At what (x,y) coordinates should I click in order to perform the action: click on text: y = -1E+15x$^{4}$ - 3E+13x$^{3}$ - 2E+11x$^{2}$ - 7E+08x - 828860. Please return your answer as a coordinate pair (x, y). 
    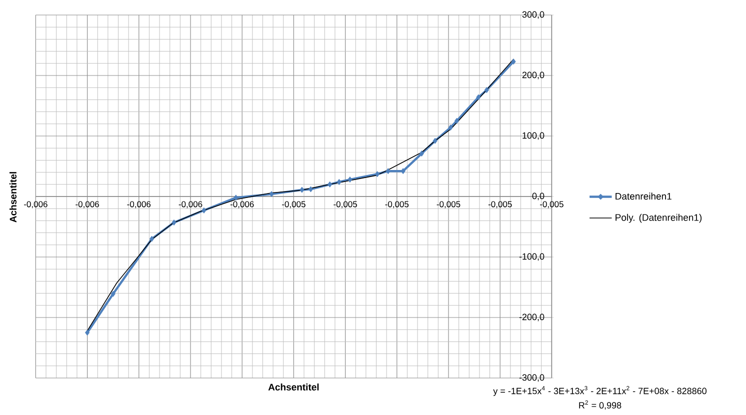
    Looking at the image, I should click on (600, 391).